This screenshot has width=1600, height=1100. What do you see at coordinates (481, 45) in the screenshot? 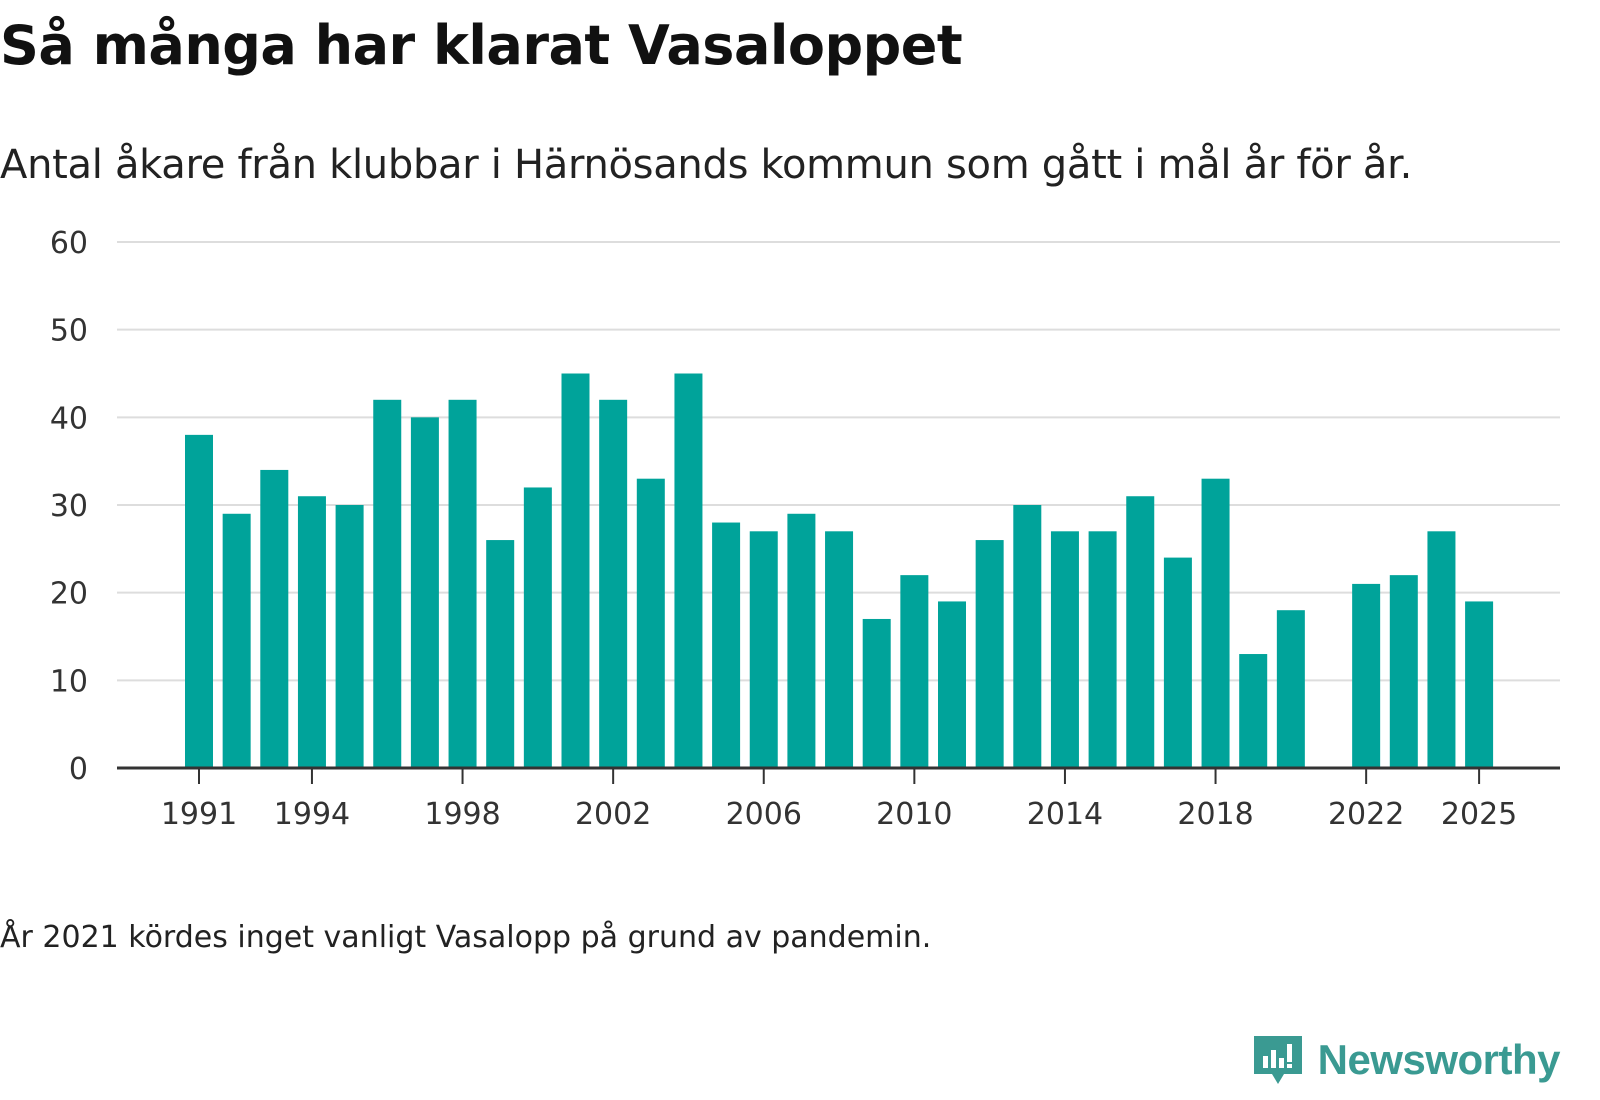
I see `chart-title: Så många har klarat Vasaloppet` at bounding box center [481, 45].